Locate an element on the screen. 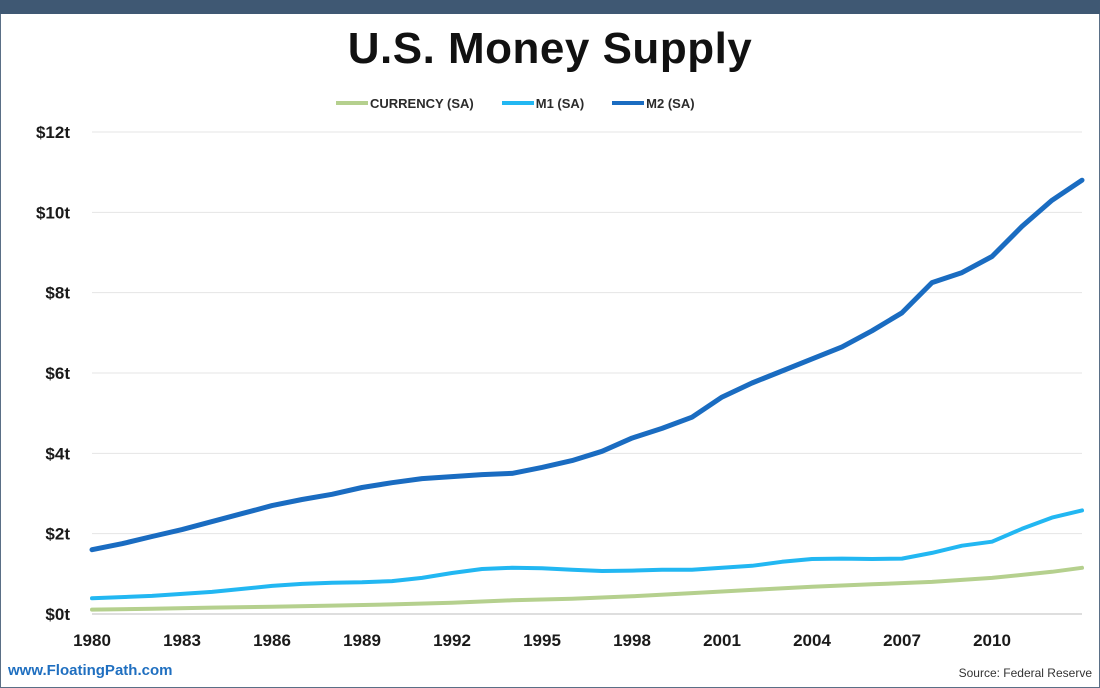 This screenshot has height=688, width=1100. legend-item-currency: CURRENCY (SA) is located at coordinates (405, 103).